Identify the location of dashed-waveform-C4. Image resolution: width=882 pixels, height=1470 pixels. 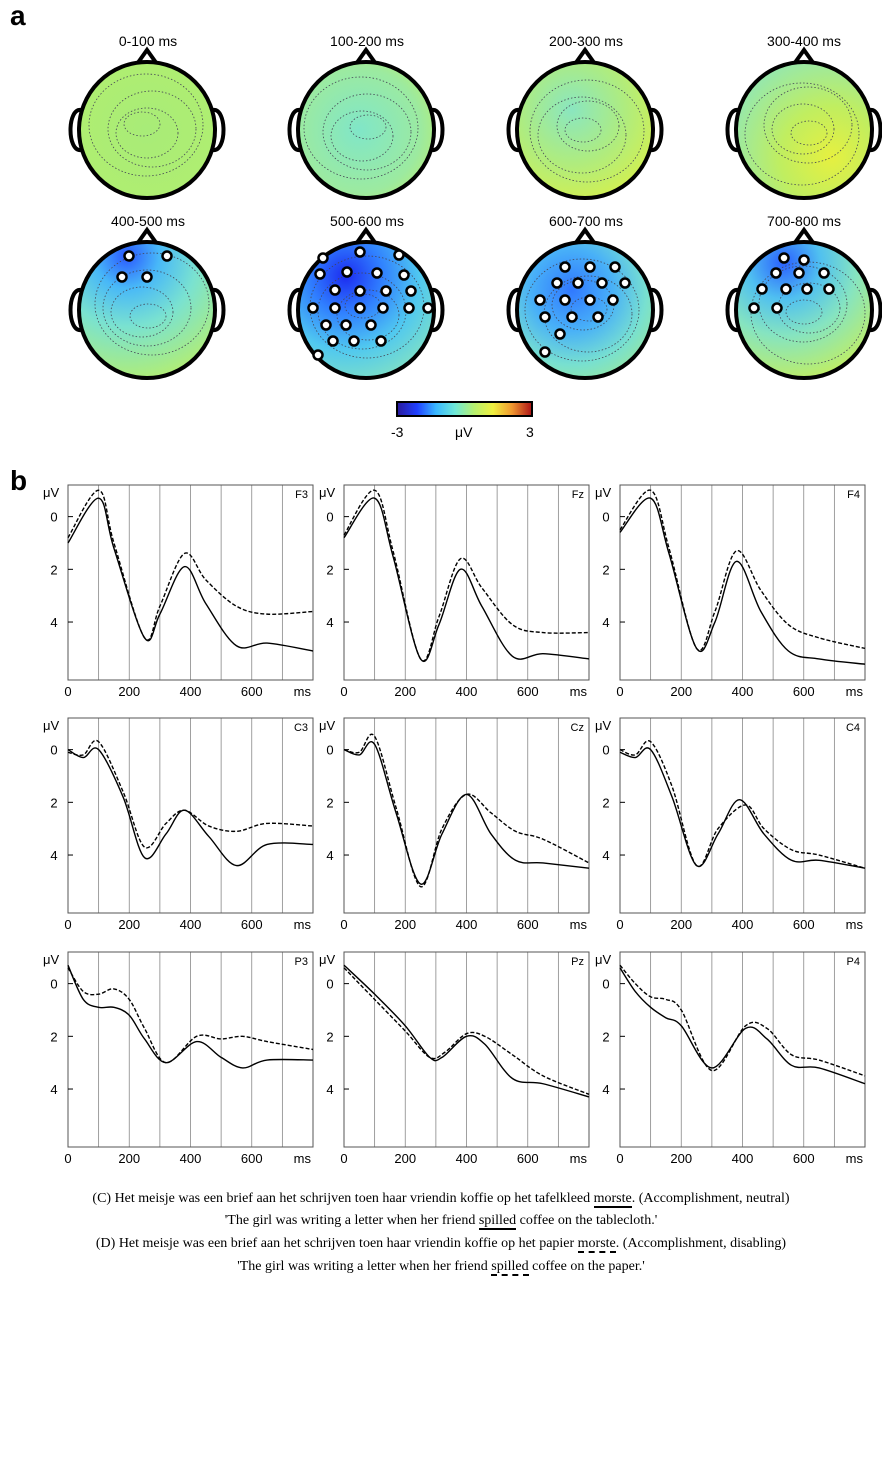
(742, 804).